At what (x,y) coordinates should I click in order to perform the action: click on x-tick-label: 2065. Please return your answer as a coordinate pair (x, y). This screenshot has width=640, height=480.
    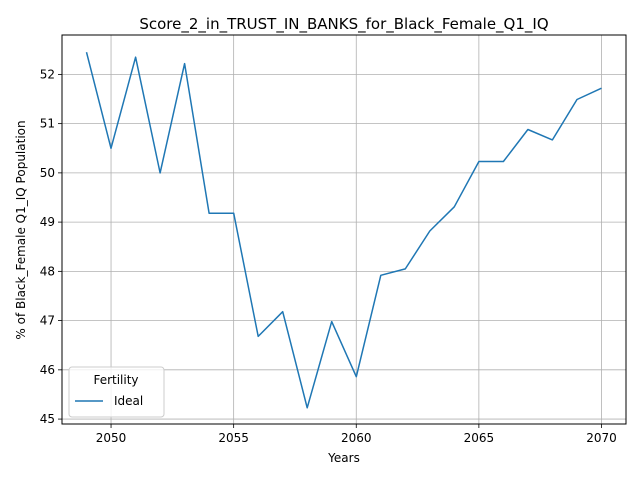
    Looking at the image, I should click on (479, 438).